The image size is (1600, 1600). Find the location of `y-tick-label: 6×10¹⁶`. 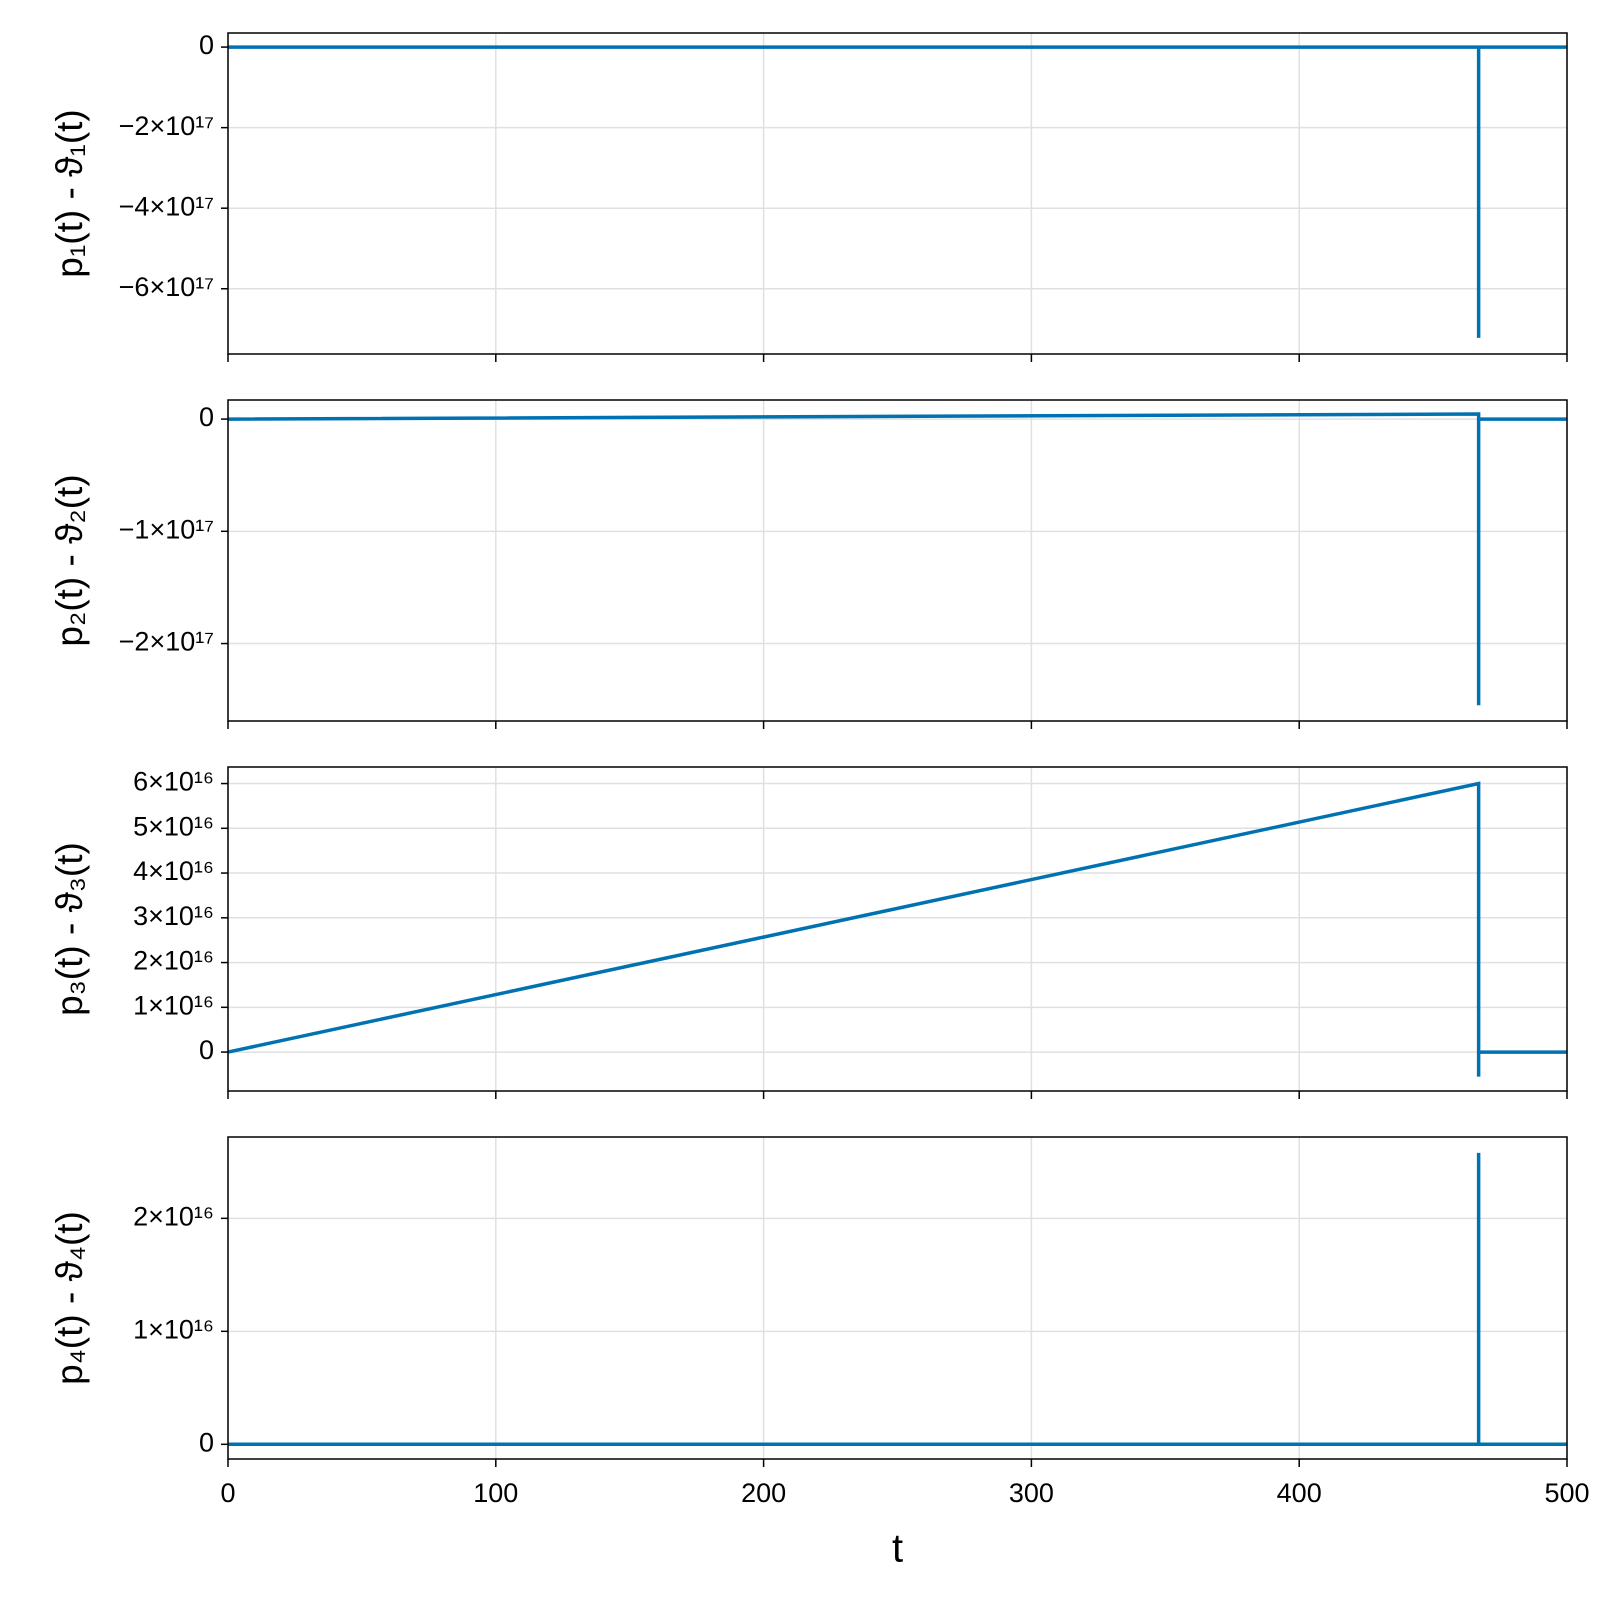

y-tick-label: 6×10¹⁶ is located at coordinates (173, 782).